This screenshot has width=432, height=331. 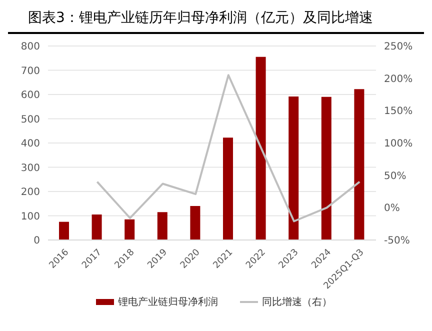 I want to click on y2-tick-label: 0%, so click(x=392, y=208).